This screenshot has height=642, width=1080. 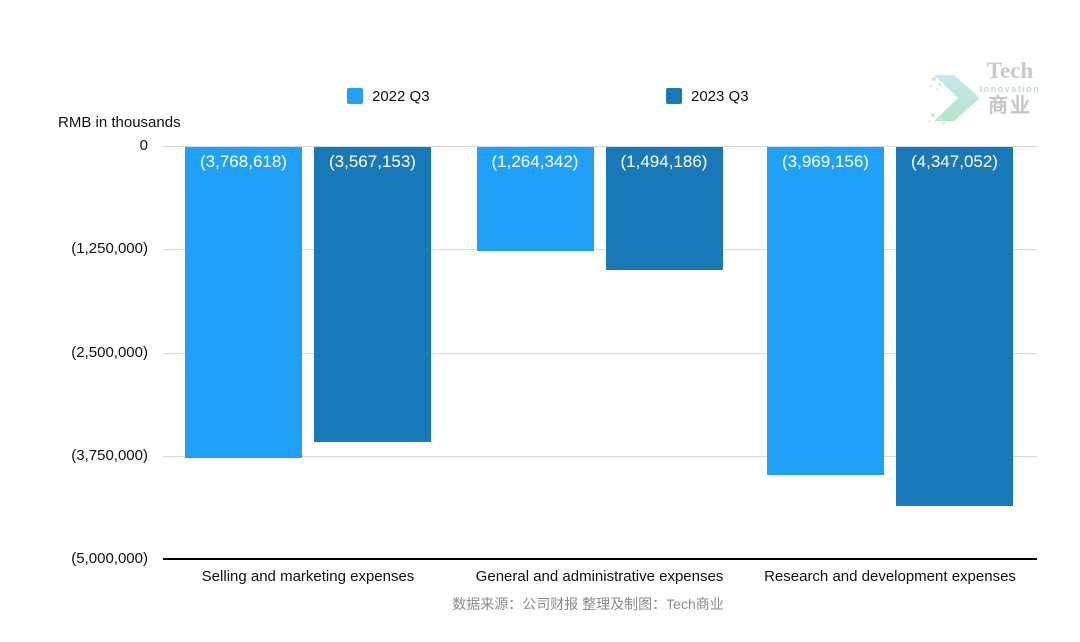 What do you see at coordinates (954, 161) in the screenshot?
I see `bar-value-label: (4,347,052)` at bounding box center [954, 161].